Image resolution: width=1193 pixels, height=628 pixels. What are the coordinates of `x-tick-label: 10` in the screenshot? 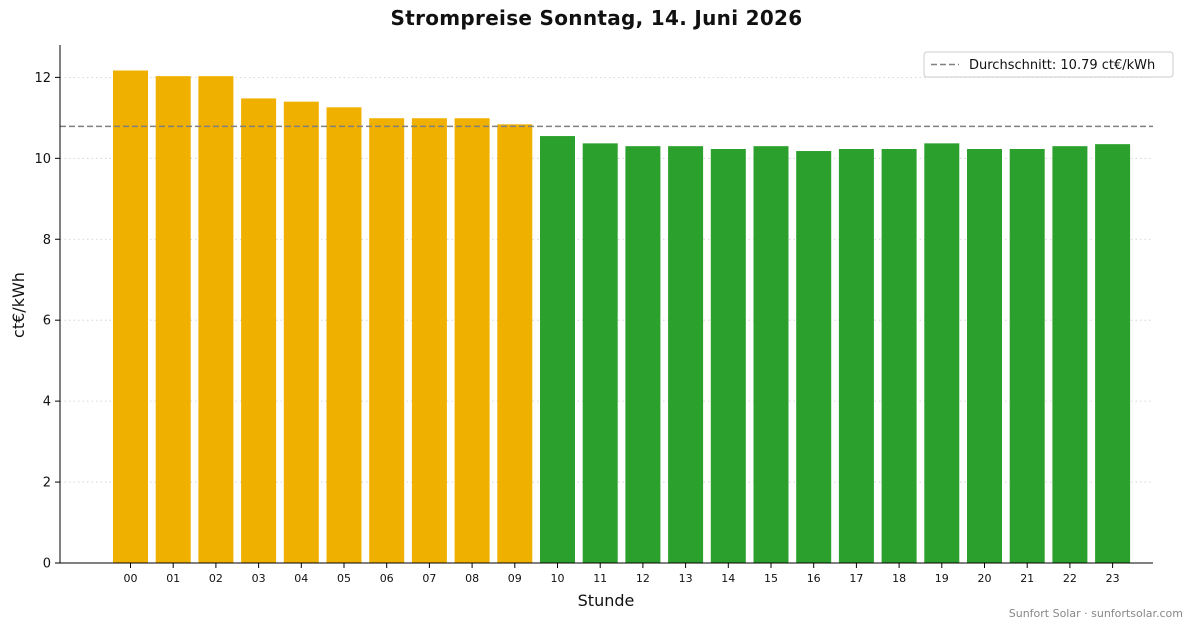 It's located at (558, 578).